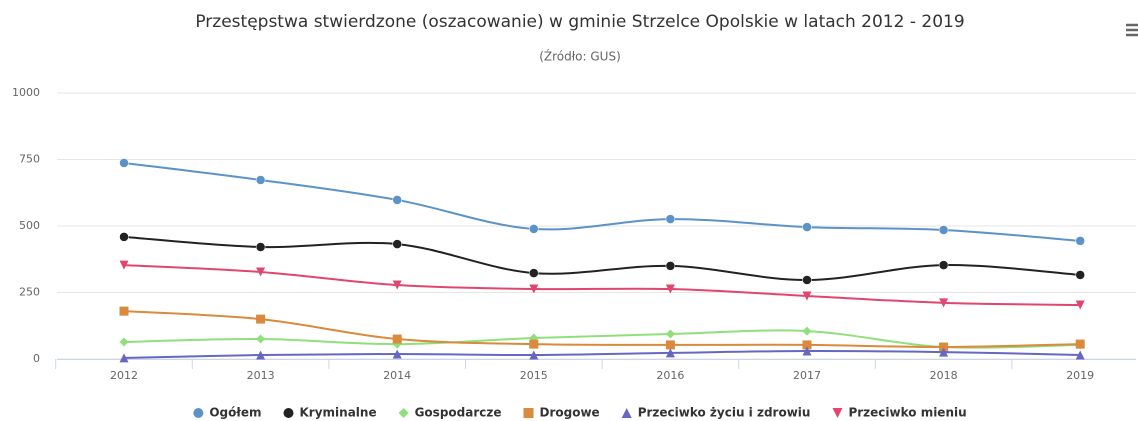  Describe the element at coordinates (124, 375) in the screenshot. I see `x-tick-label: 2012` at that location.